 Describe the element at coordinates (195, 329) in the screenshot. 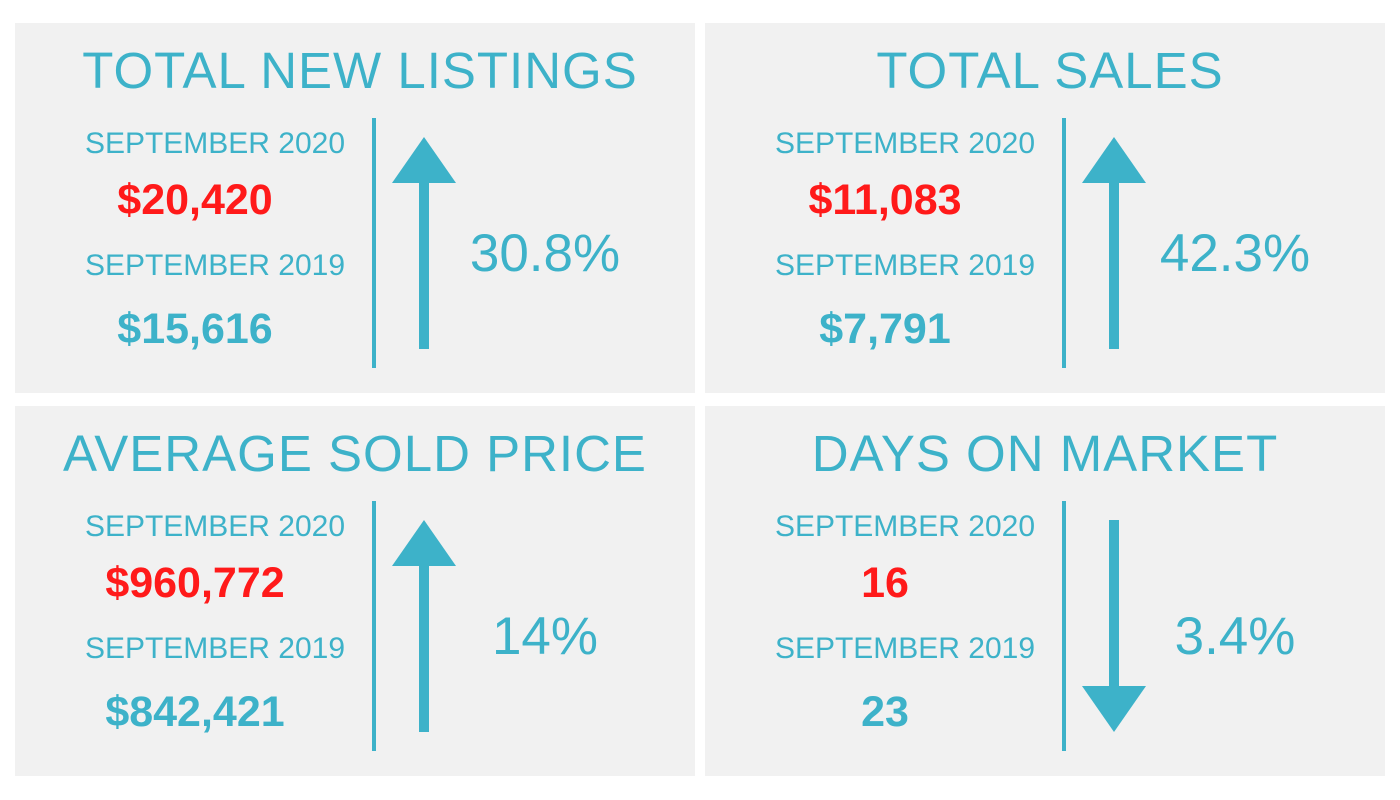

I see `previous-value: $15,616` at that location.